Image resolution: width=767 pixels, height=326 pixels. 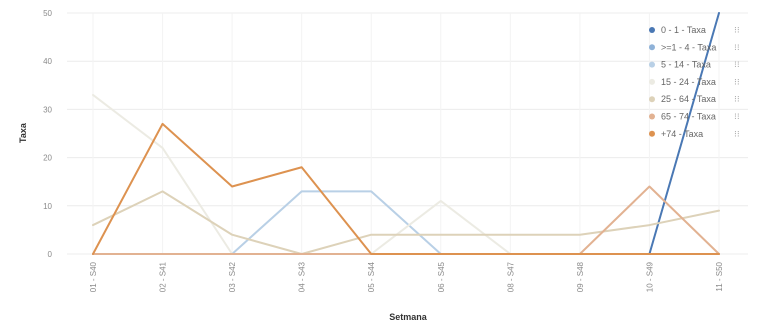 I want to click on y-tick-label: 0, so click(x=50, y=254).